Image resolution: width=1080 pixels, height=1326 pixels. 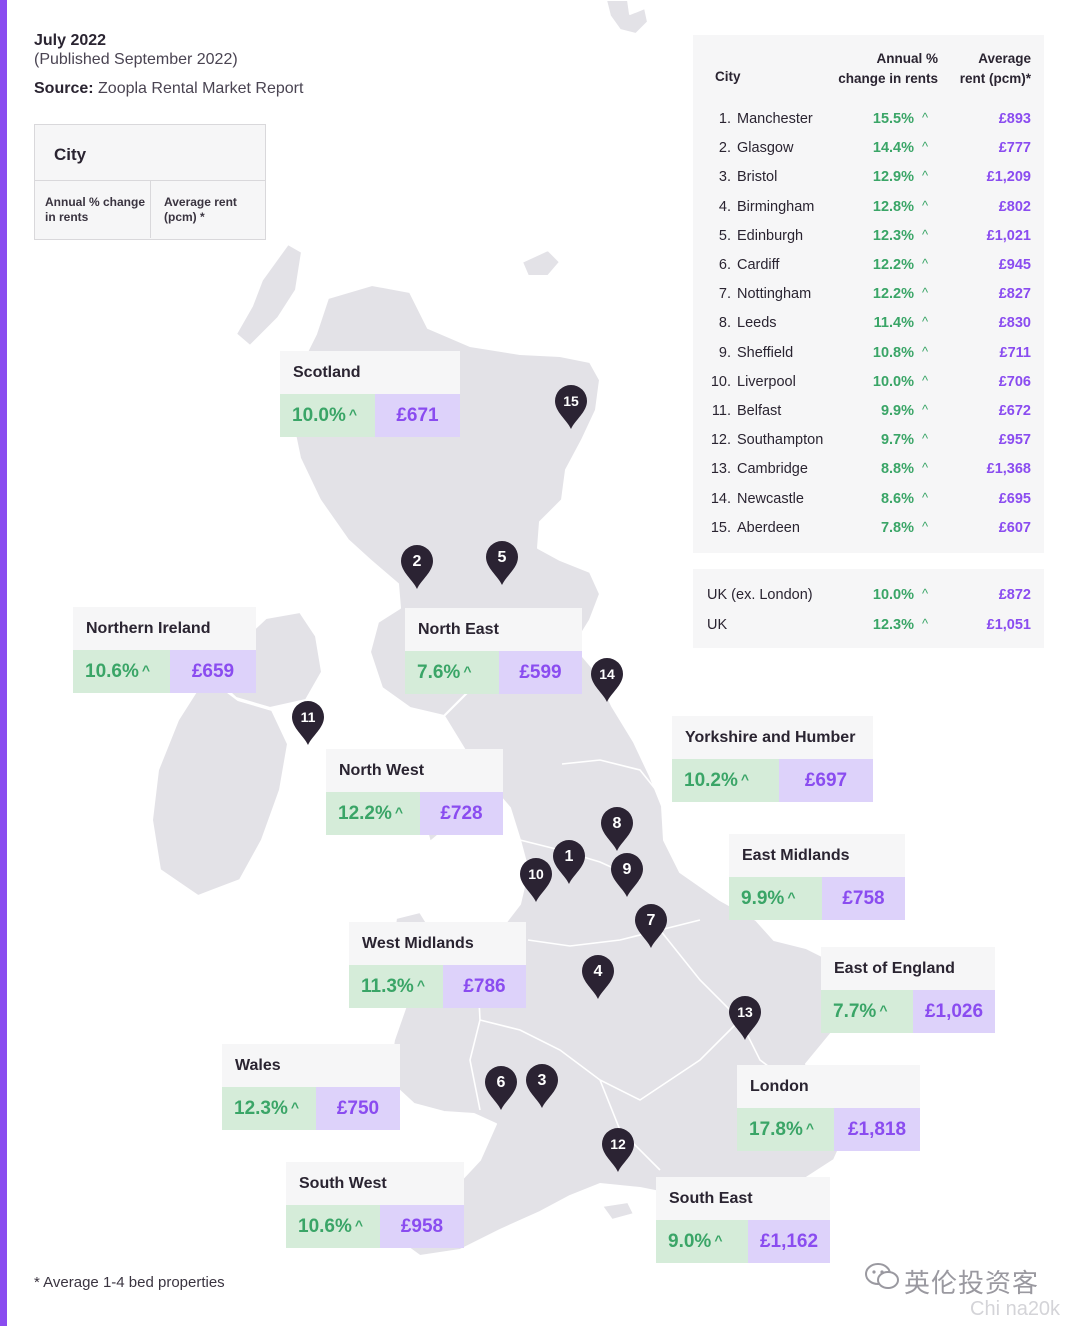 What do you see at coordinates (370, 372) in the screenshot?
I see `region-name: Scotland` at bounding box center [370, 372].